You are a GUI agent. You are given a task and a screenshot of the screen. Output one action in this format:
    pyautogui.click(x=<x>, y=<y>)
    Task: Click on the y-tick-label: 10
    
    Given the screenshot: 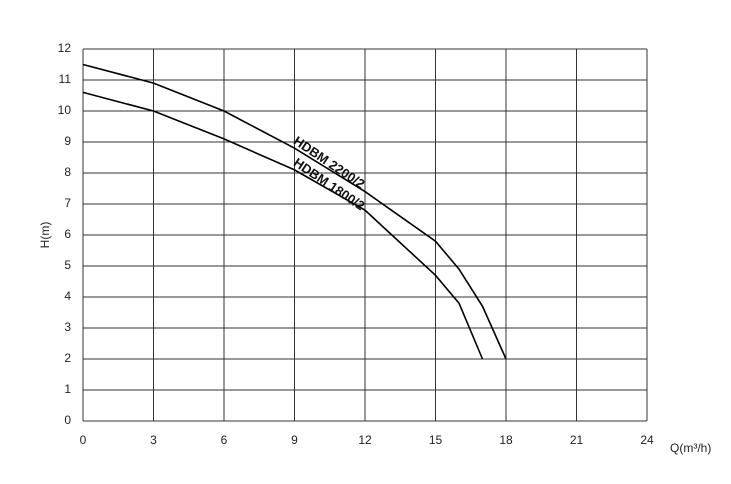 What is the action you would take?
    pyautogui.click(x=65, y=110)
    